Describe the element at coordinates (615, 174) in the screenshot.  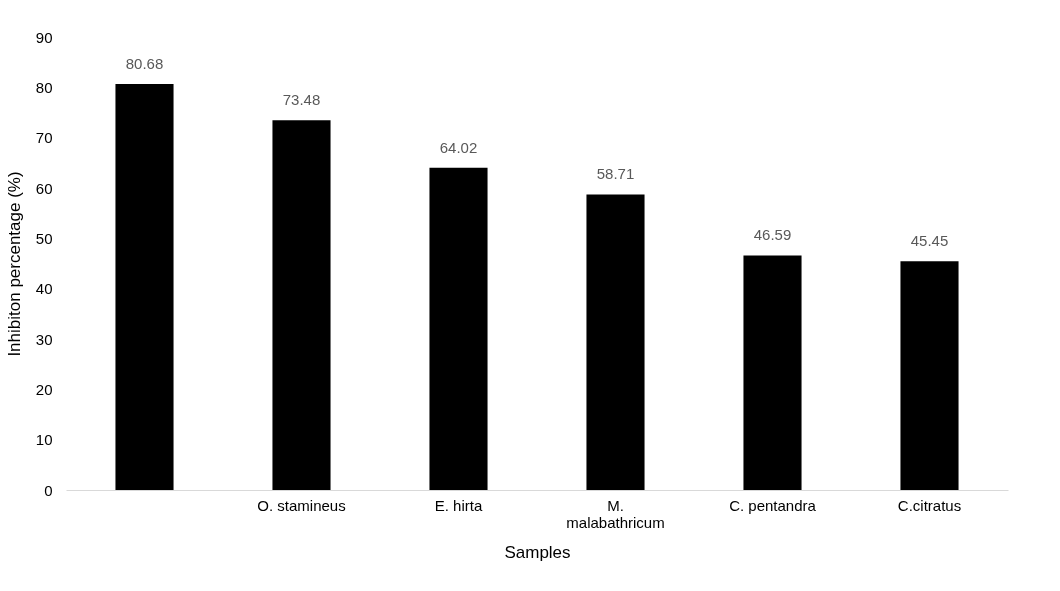
I see `data-label: 58.71` at that location.